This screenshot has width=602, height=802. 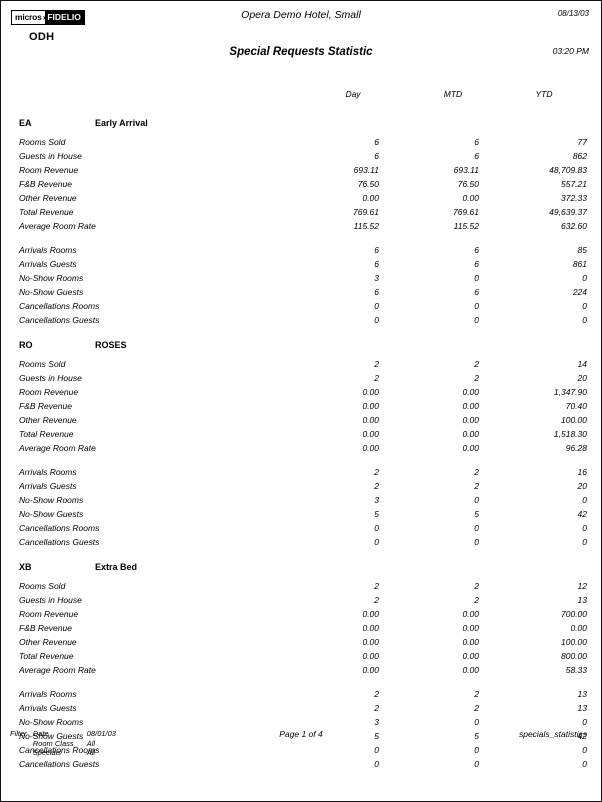 What do you see at coordinates (466, 212) in the screenshot?
I see `cell-mtd: 769.61` at bounding box center [466, 212].